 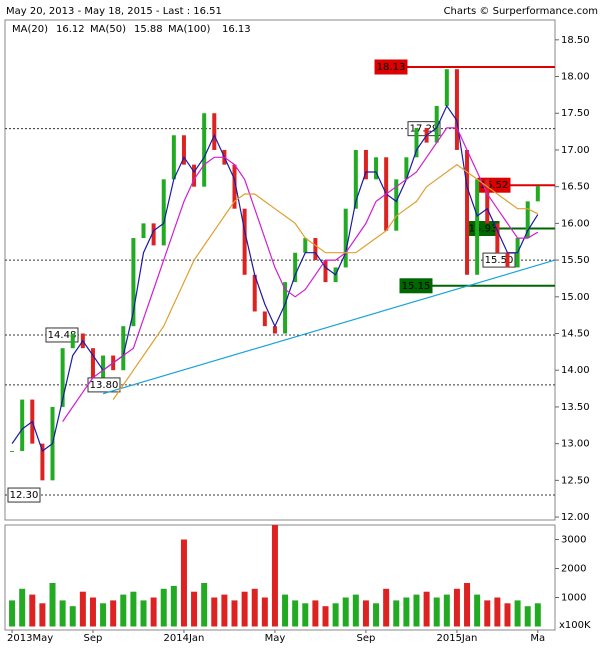 I want to click on volume-tick-label: 1000, so click(x=573, y=598).